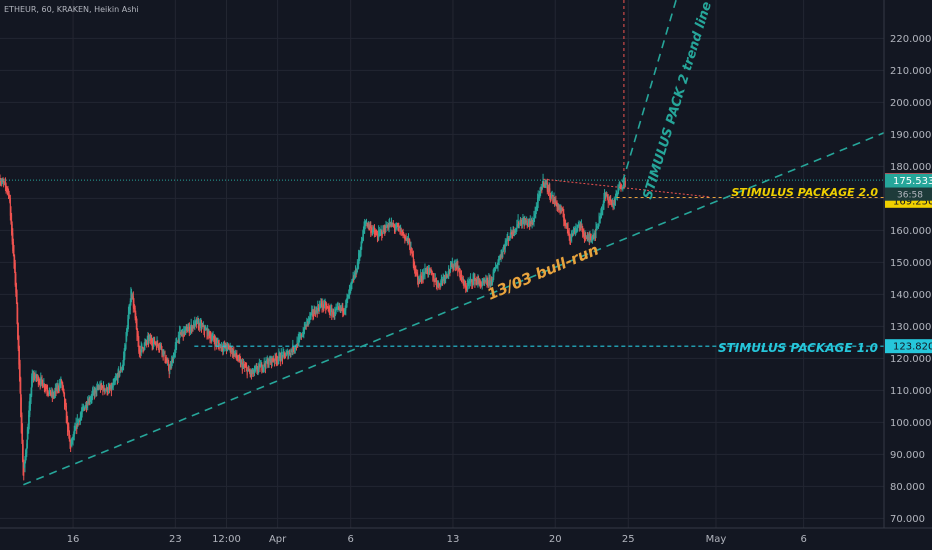 The width and height of the screenshot is (932, 550). Describe the element at coordinates (908, 346) in the screenshot. I see `price-tag-bg` at that location.